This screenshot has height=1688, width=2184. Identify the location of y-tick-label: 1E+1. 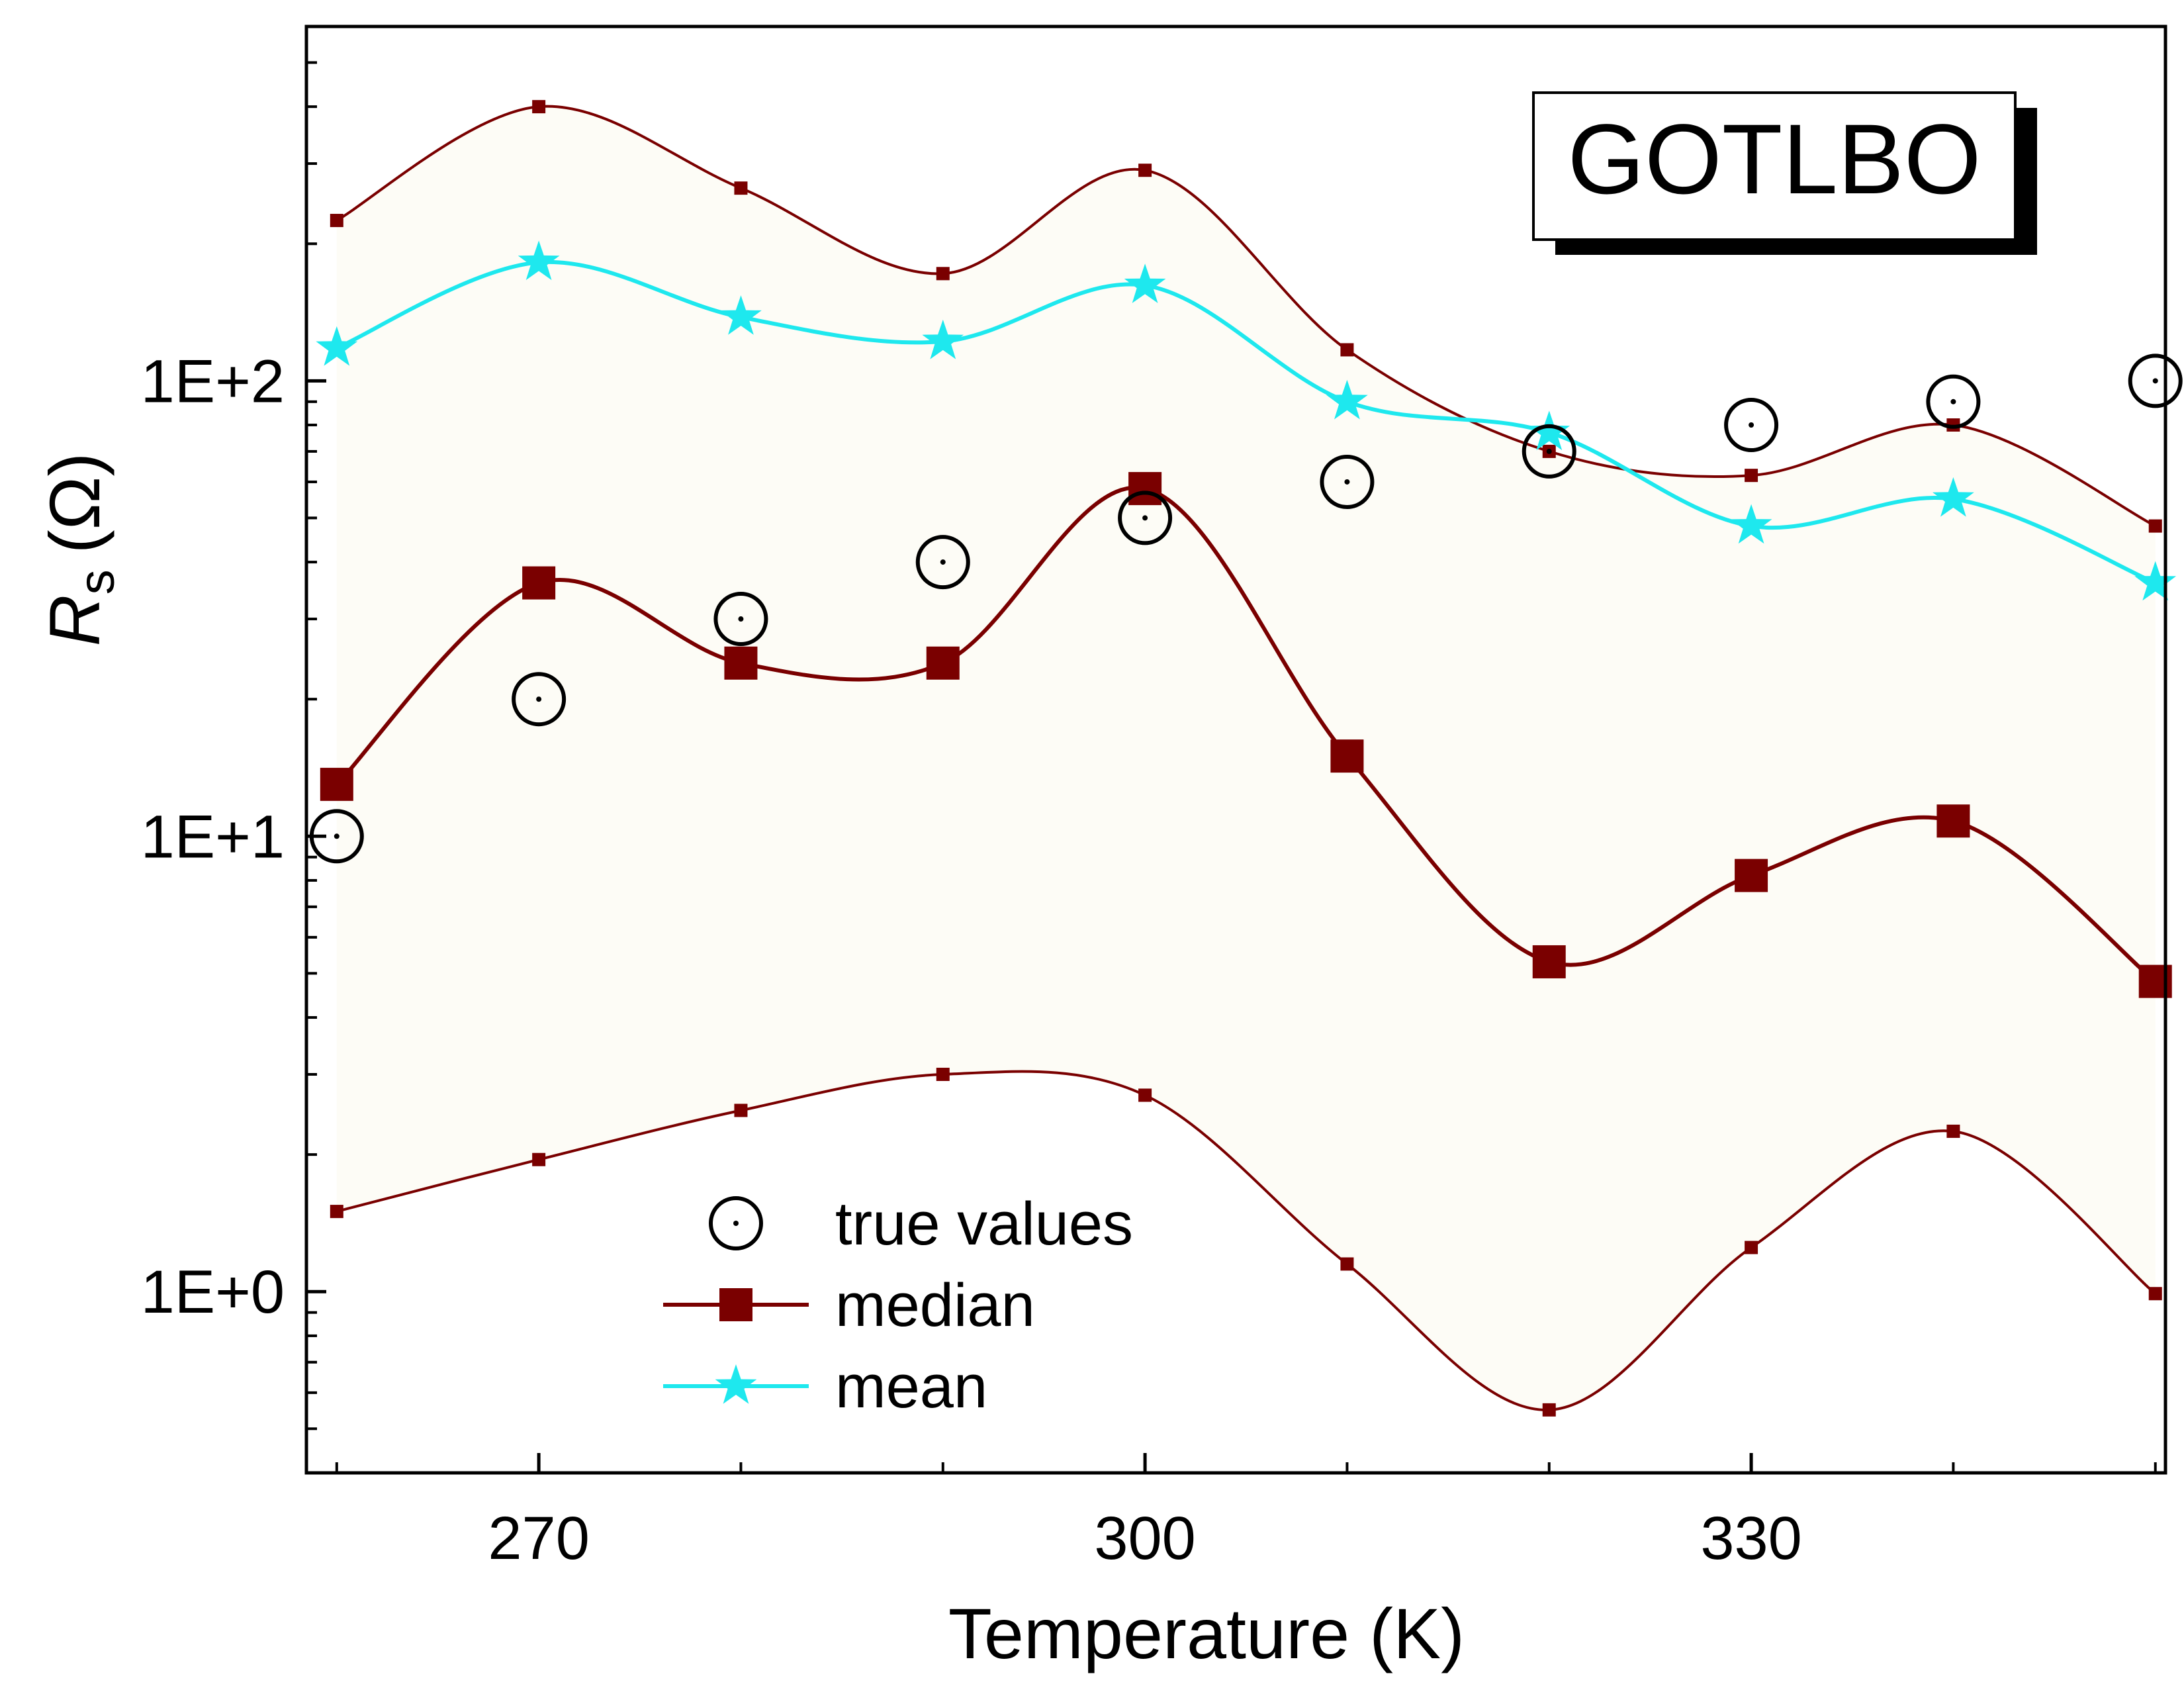
(213, 836).